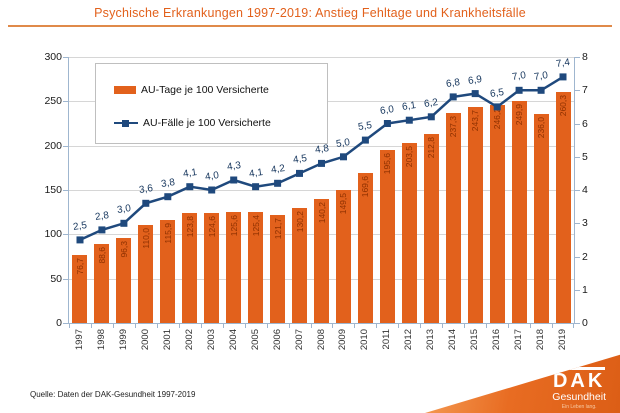  I want to click on bar: 149,5, so click(343, 256).